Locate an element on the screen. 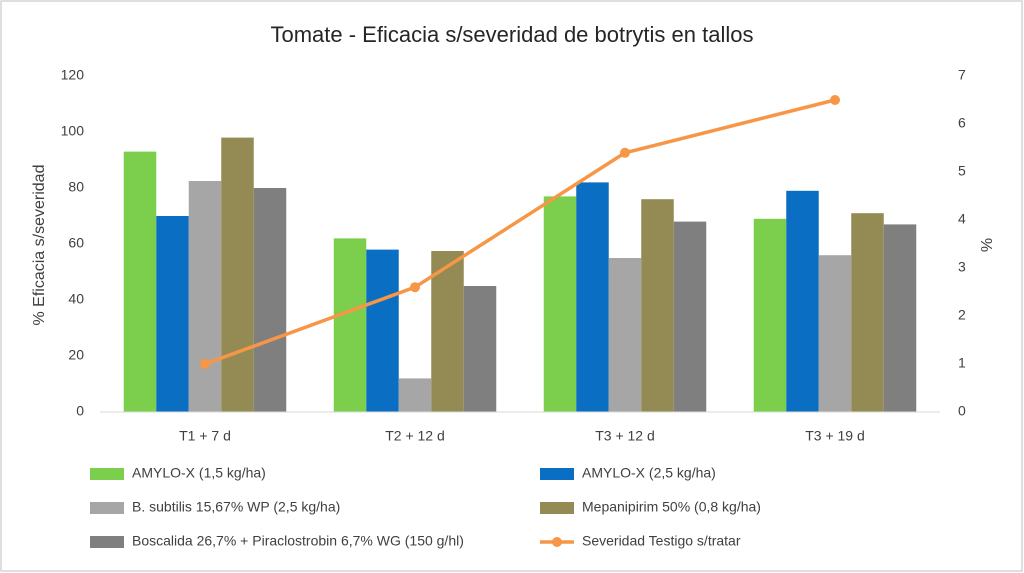 The image size is (1024, 573). y-tick-label: 60 is located at coordinates (76, 243).